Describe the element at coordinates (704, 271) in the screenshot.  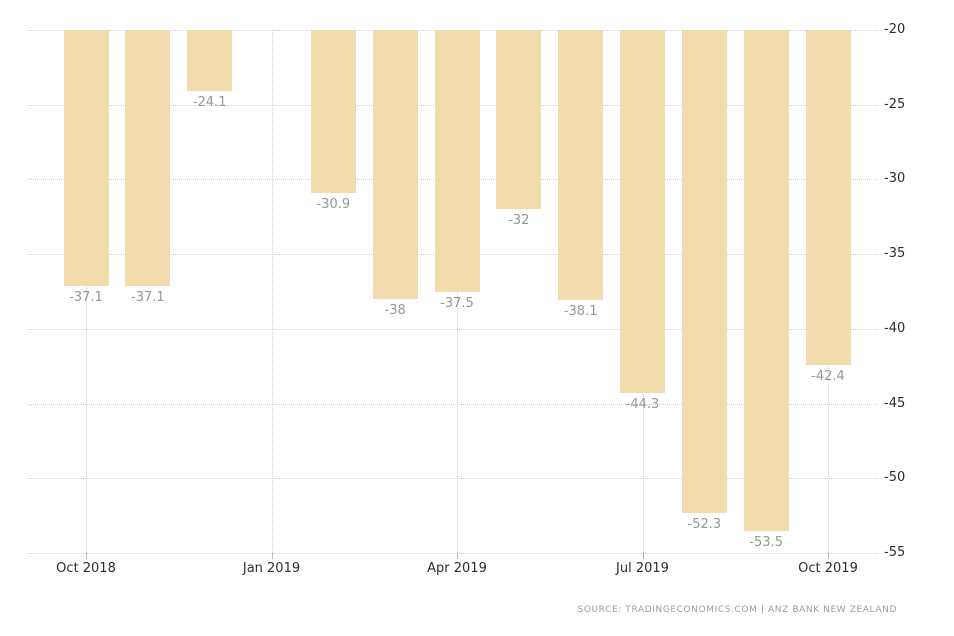
I see `bar-aug-2019` at that location.